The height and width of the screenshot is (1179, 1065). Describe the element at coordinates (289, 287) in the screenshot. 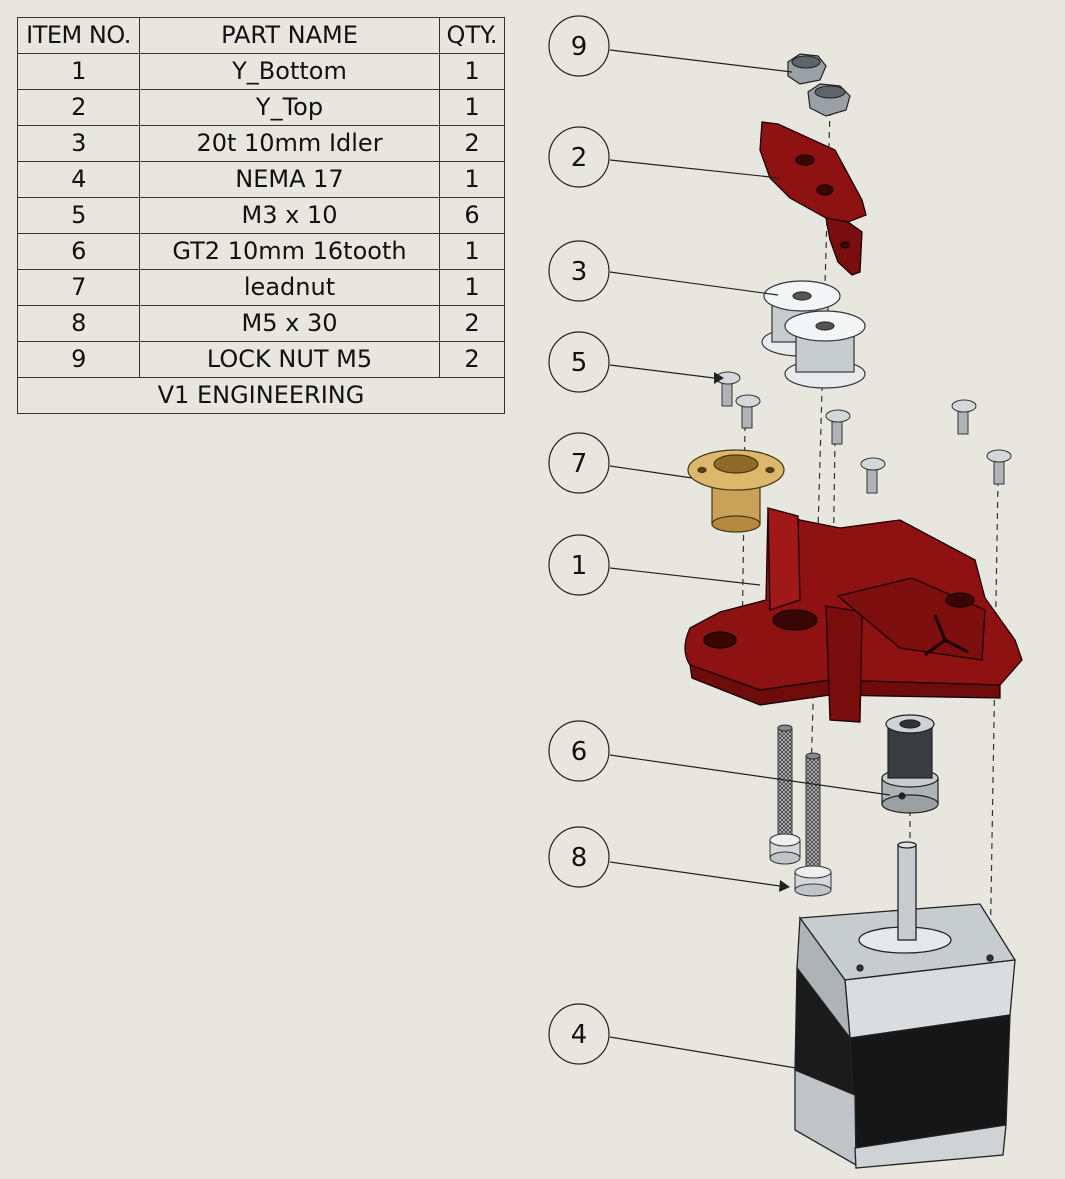

I see `part-name-cell: leadnut` at that location.